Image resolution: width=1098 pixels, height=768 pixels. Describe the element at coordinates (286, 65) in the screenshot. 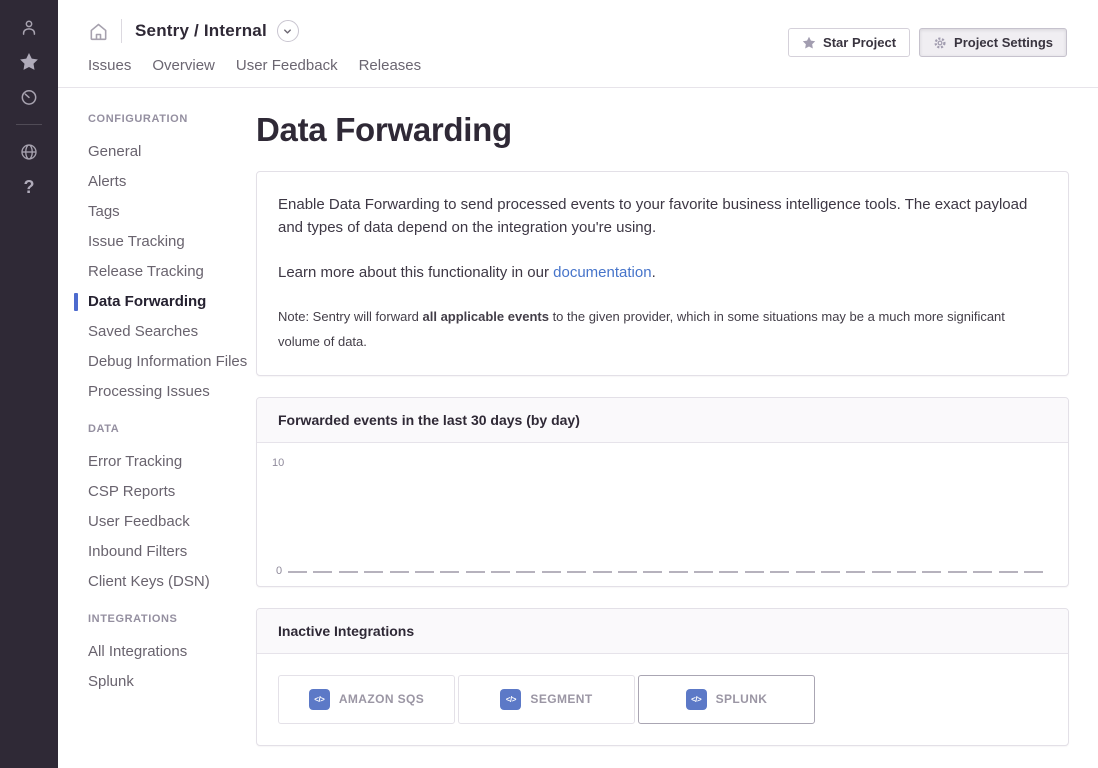

I see `tab-user-feedback: User Feedback` at that location.